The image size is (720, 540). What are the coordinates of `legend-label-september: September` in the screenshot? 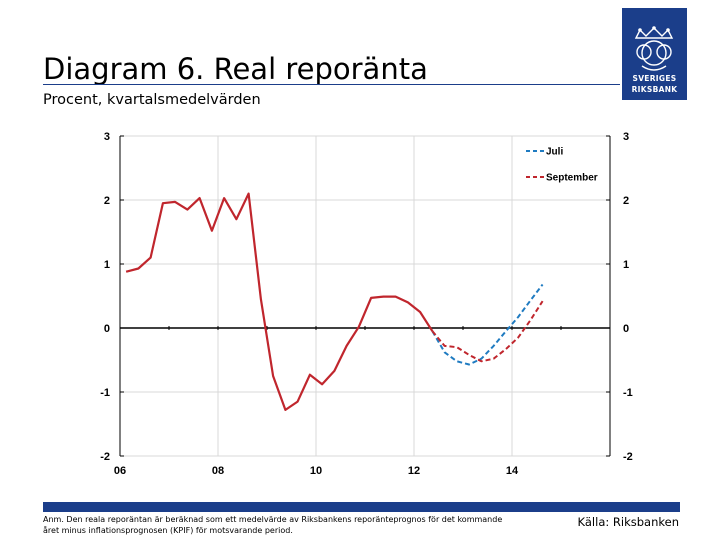 It's located at (572, 178).